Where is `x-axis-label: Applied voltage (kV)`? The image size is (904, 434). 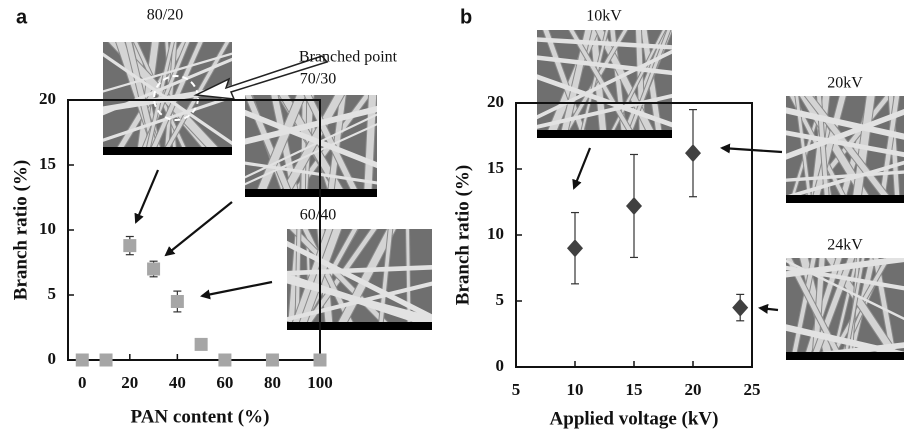 x-axis-label: Applied voltage (kV) is located at coordinates (634, 418).